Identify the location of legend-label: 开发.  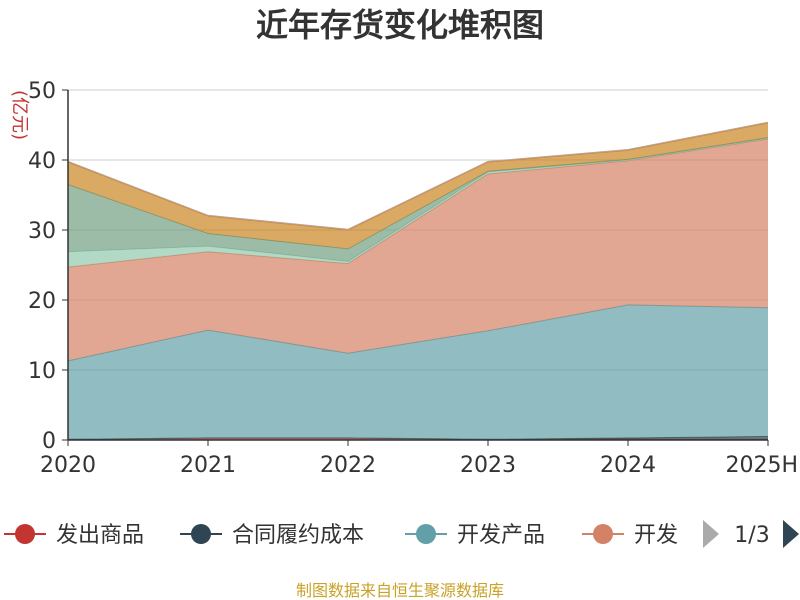
(656, 535).